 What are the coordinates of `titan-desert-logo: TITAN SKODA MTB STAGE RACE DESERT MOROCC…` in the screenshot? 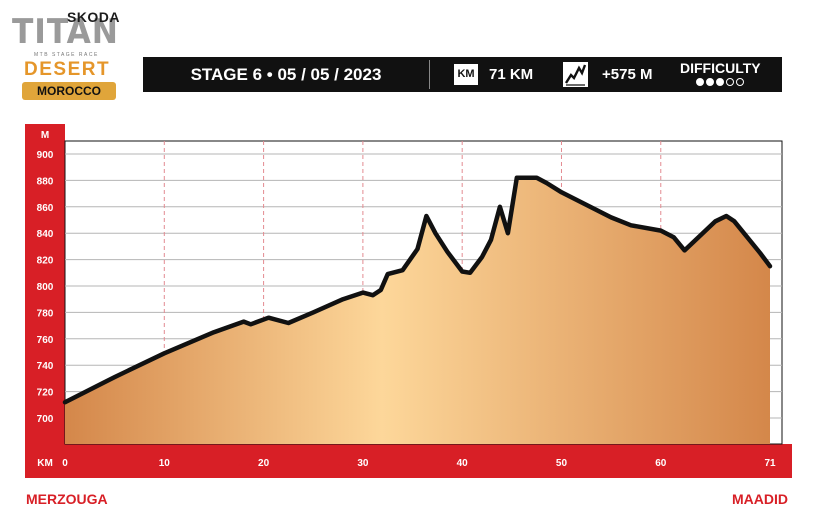 It's located at (66, 54).